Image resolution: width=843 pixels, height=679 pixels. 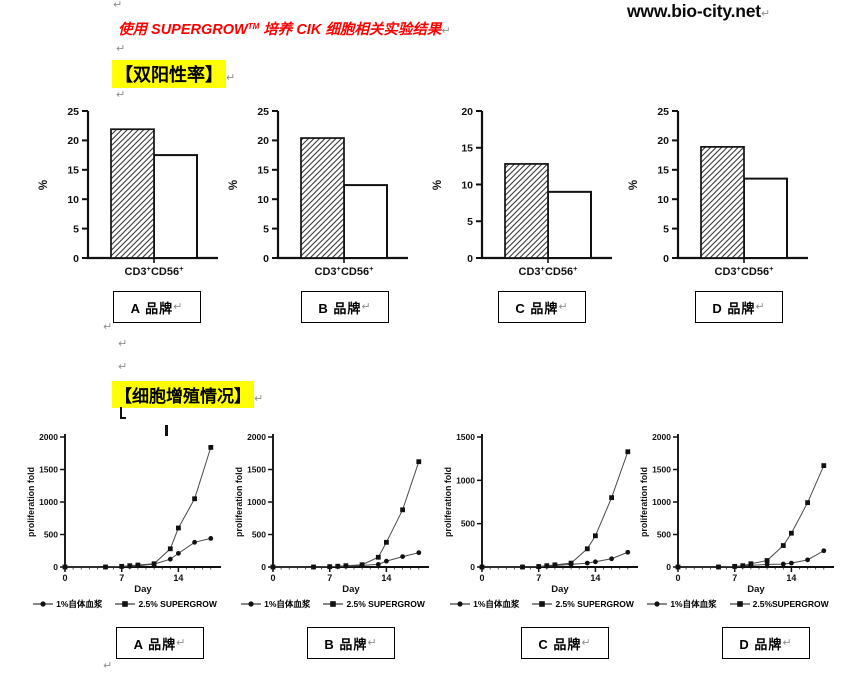 What do you see at coordinates (121, 413) in the screenshot?
I see `text-cursor` at bounding box center [121, 413].